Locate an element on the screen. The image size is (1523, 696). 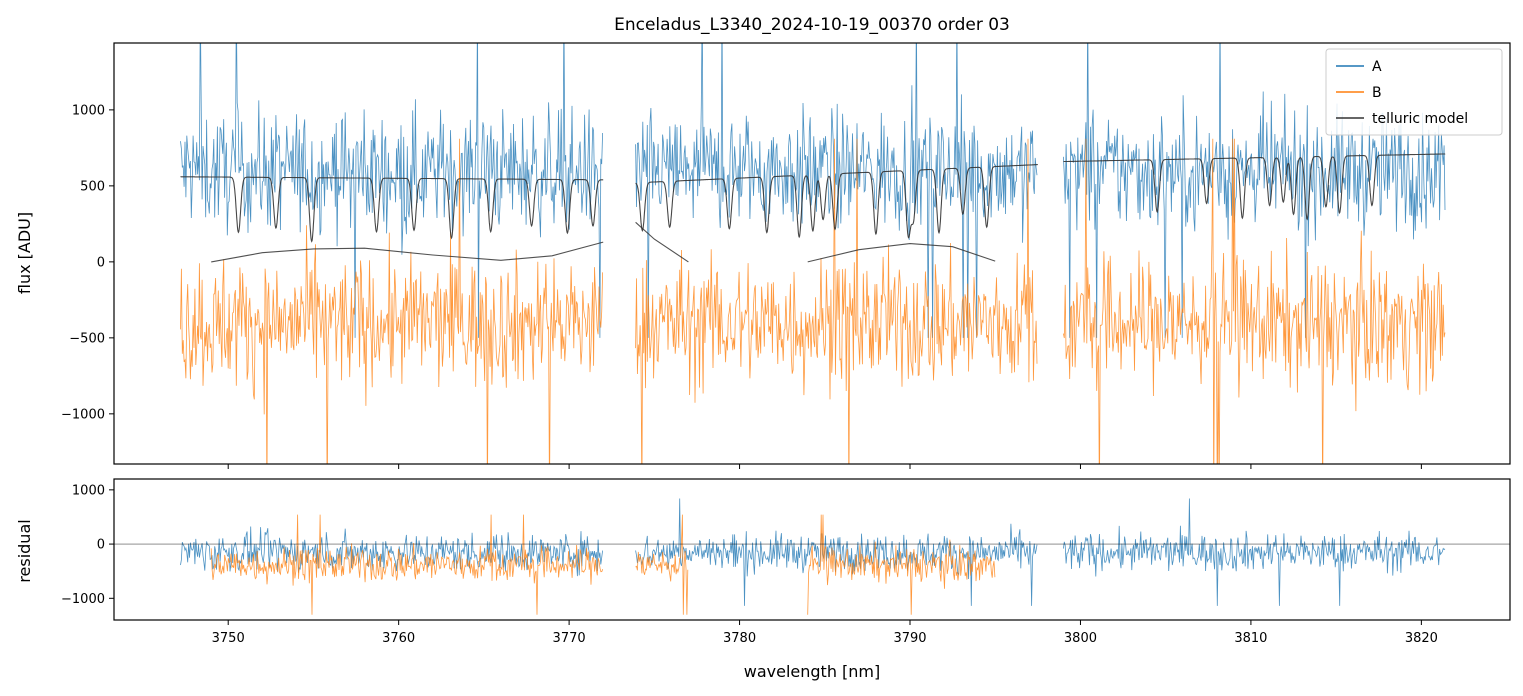
bottom-xtick-label: 3780 is located at coordinates (739, 638).